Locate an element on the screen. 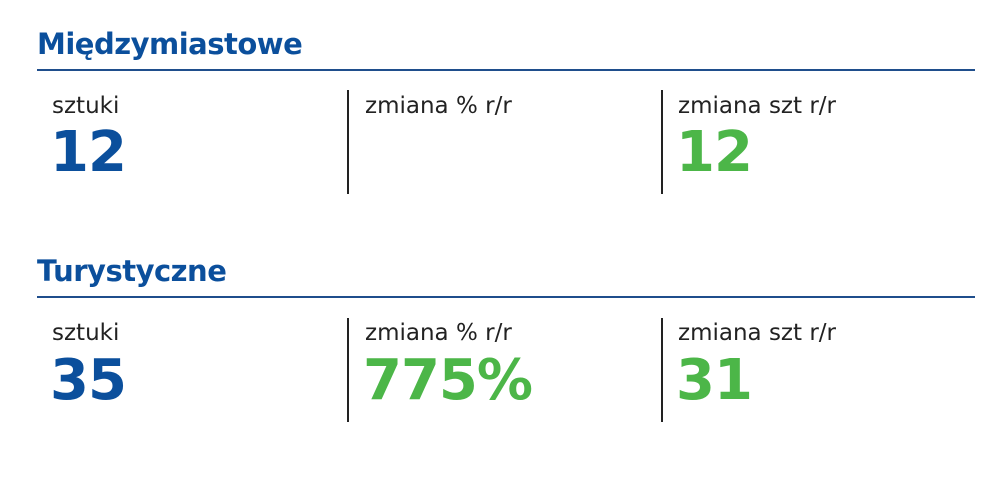  cell-value: 31 is located at coordinates (714, 380).